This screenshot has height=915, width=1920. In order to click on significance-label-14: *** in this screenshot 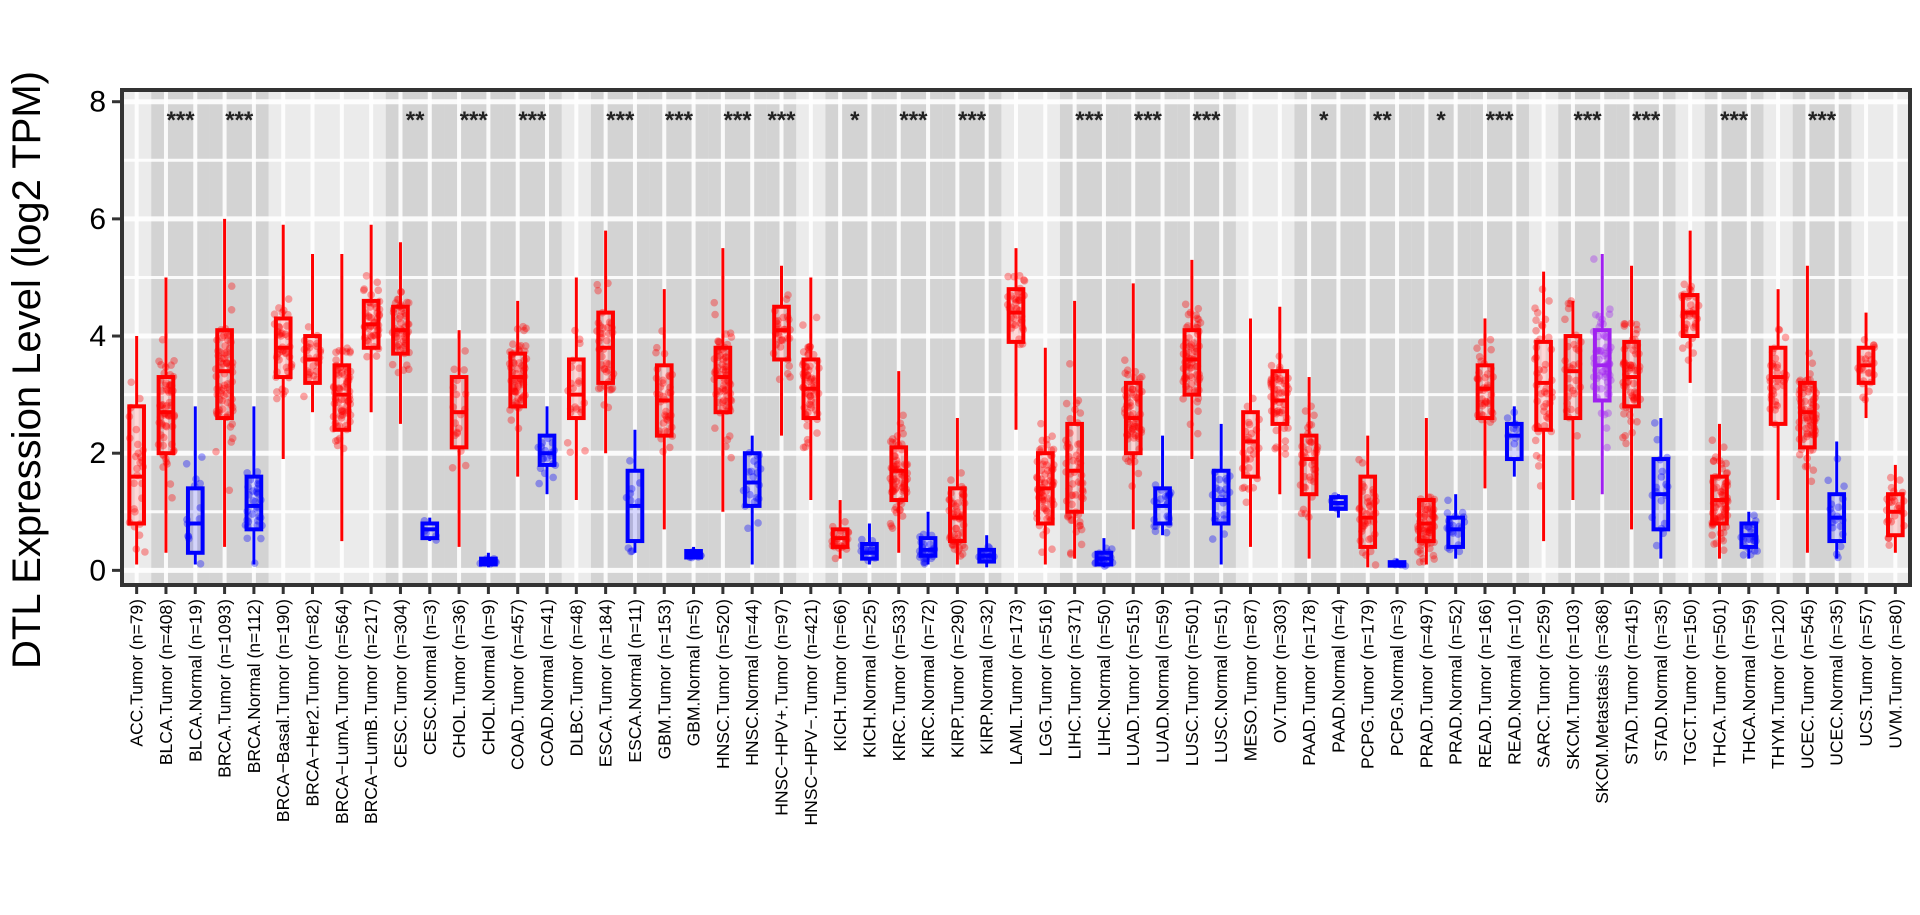, I will do `click(1207, 120)`.